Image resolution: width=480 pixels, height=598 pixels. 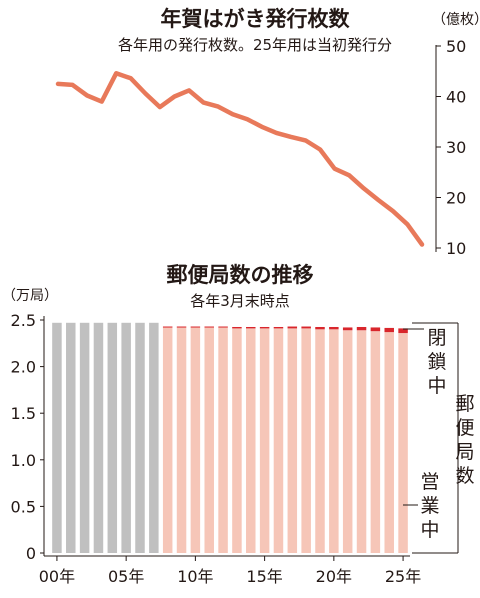 I want to click on closed-label-text: 閉鎖中, so click(x=436, y=362).